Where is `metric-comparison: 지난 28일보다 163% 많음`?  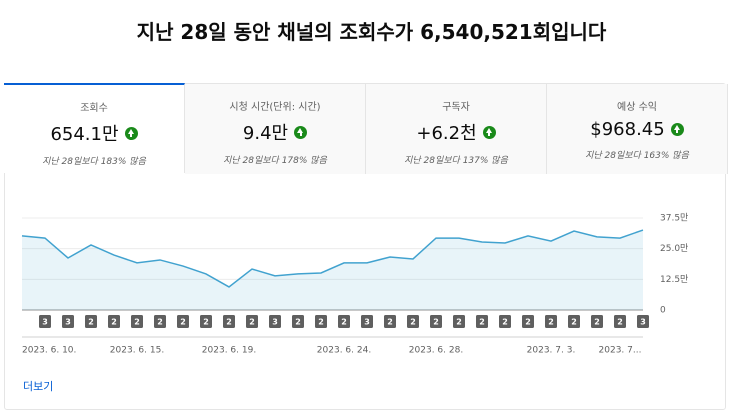
metric-comparison: 지난 28일보다 163% 많음 is located at coordinates (637, 156).